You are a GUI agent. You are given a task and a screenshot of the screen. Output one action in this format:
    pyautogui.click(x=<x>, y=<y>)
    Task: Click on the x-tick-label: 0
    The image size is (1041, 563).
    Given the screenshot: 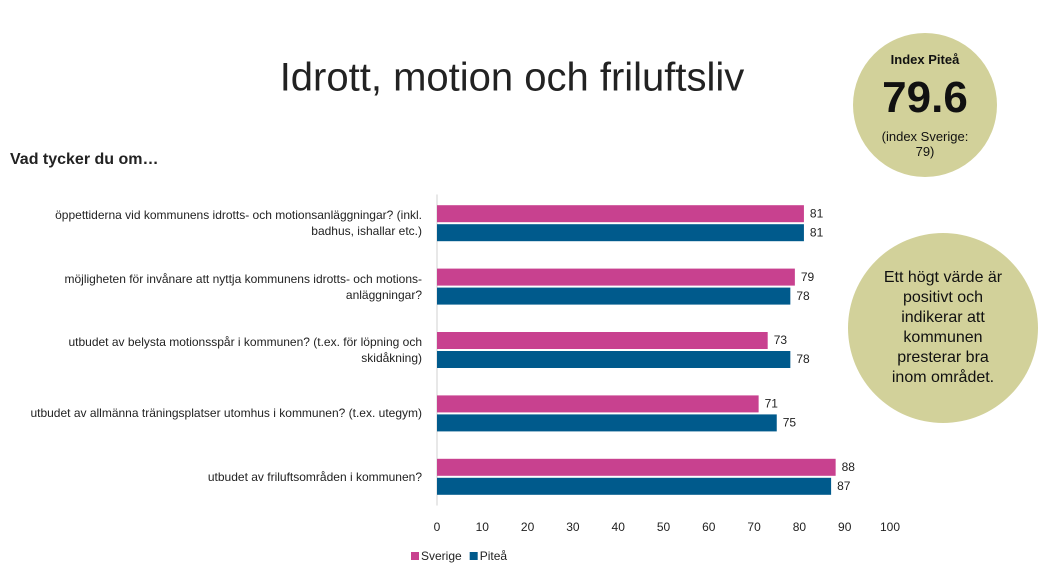 What is the action you would take?
    pyautogui.click(x=437, y=527)
    